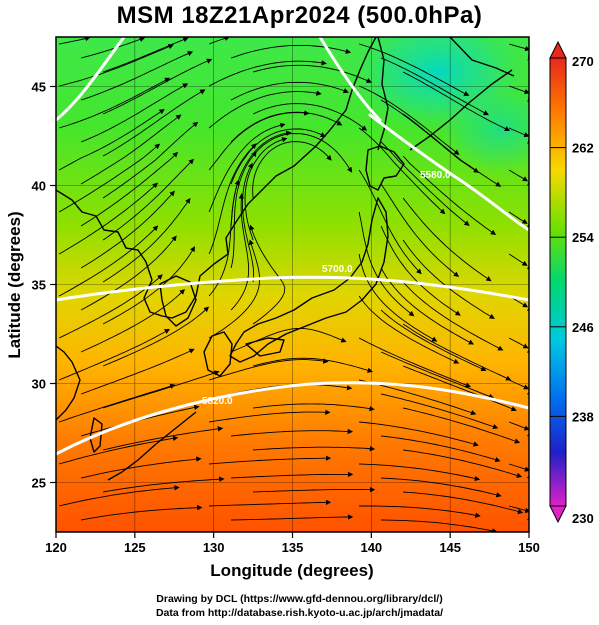 This screenshot has height=625, width=599. I want to click on x-tick-label: 130, so click(214, 547).